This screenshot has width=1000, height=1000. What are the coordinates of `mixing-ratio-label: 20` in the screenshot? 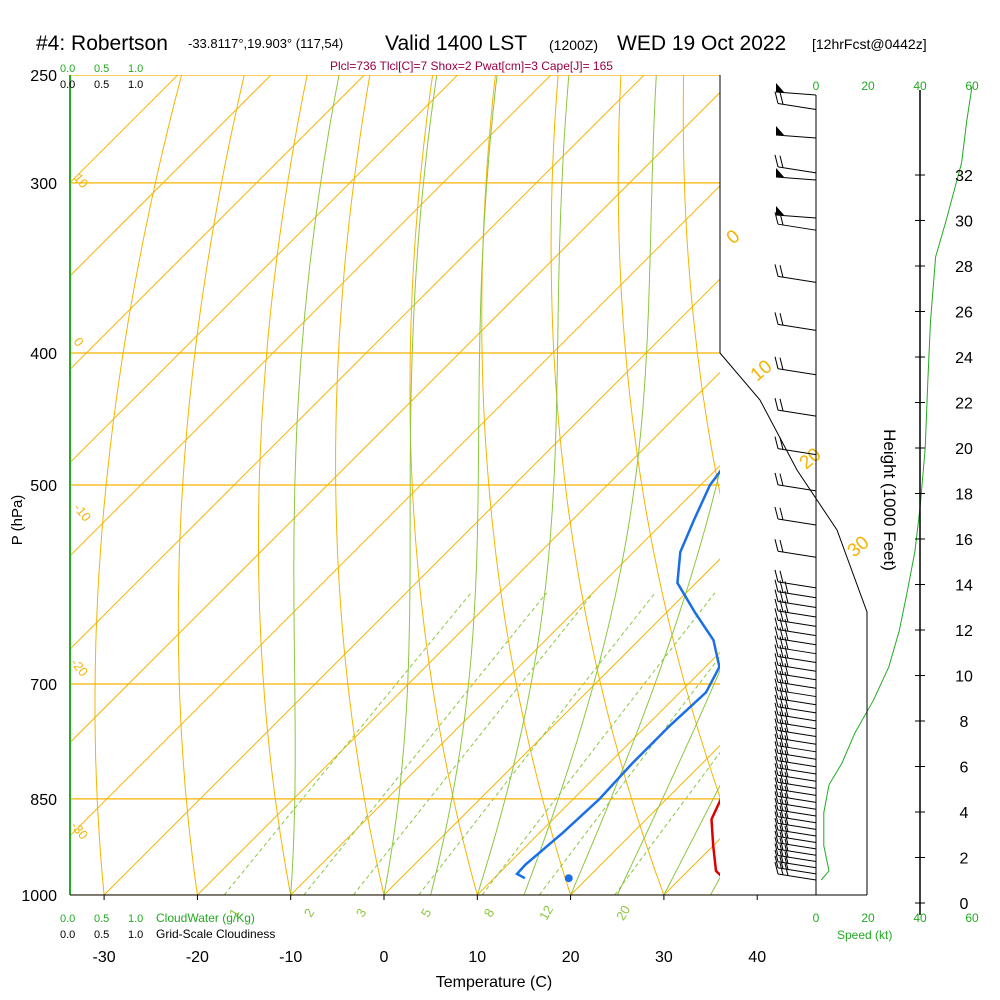 It's located at (623, 913).